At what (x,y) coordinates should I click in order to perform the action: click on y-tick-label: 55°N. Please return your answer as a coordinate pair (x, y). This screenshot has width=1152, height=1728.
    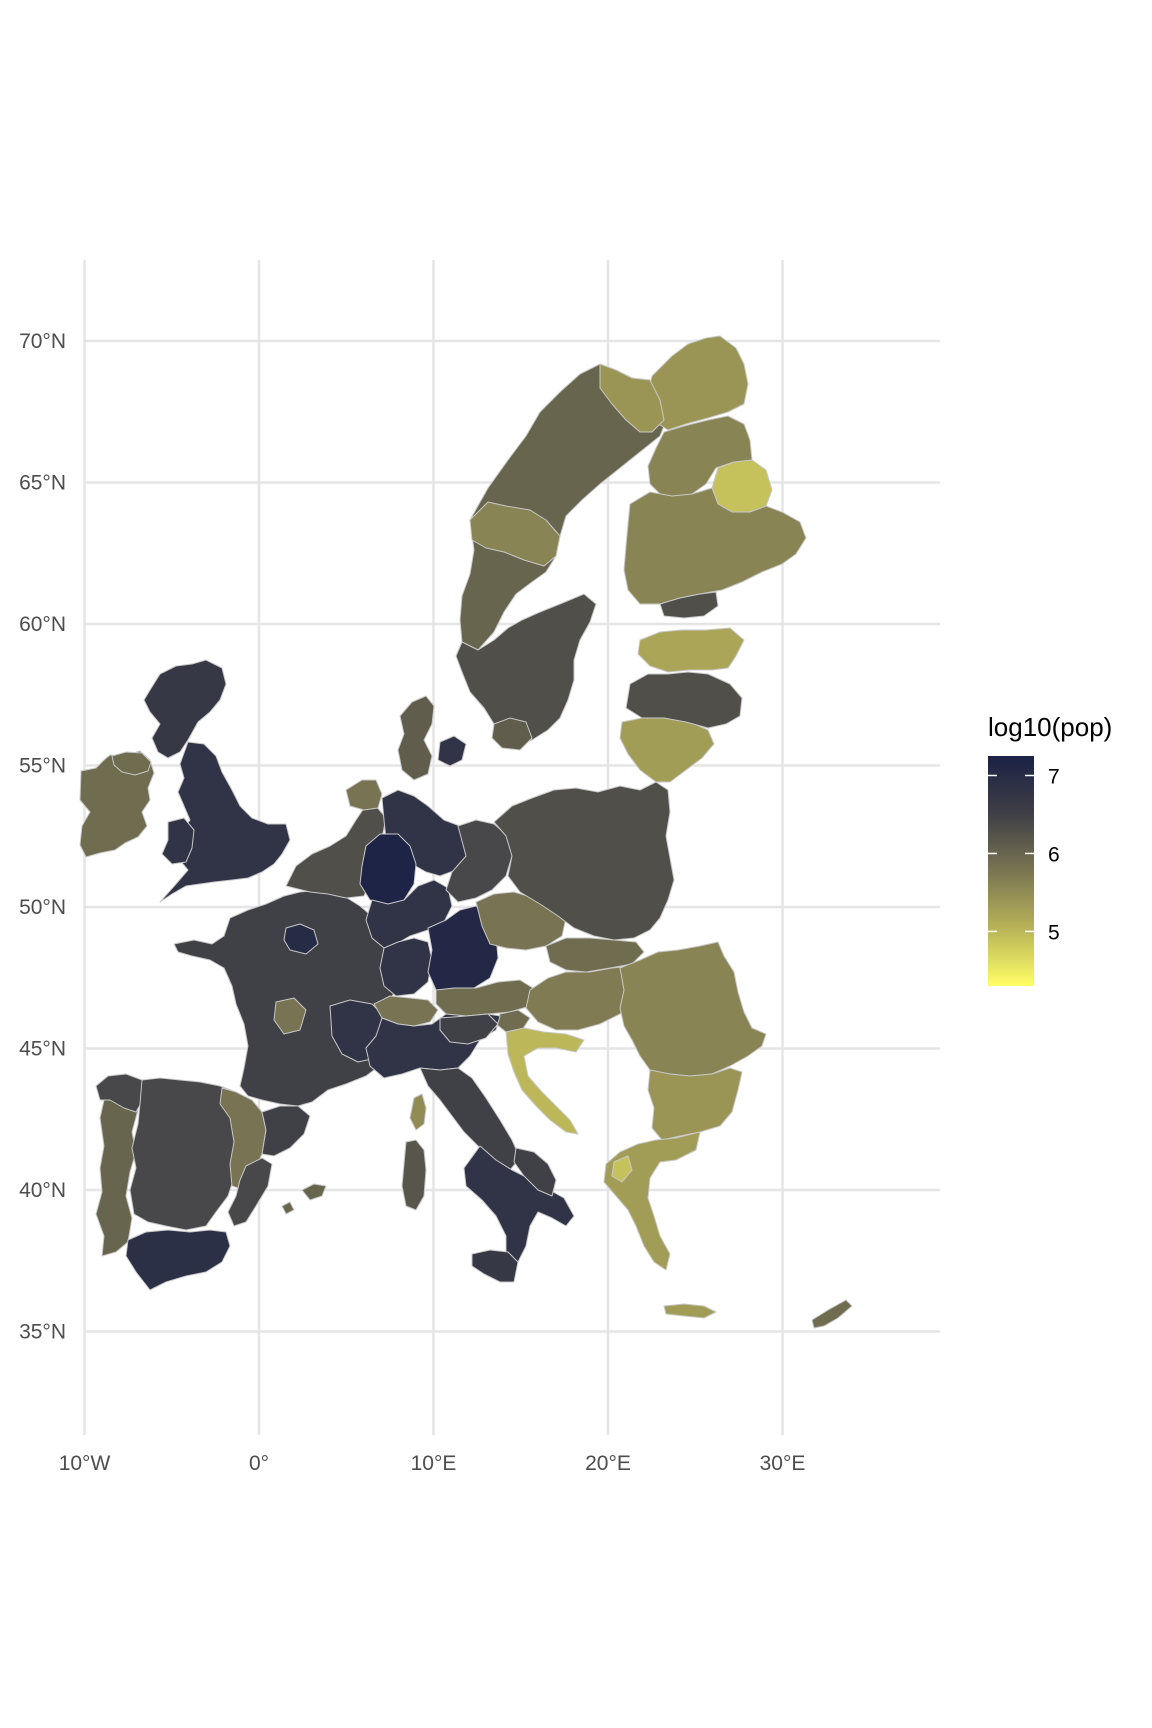
    Looking at the image, I should click on (42, 766).